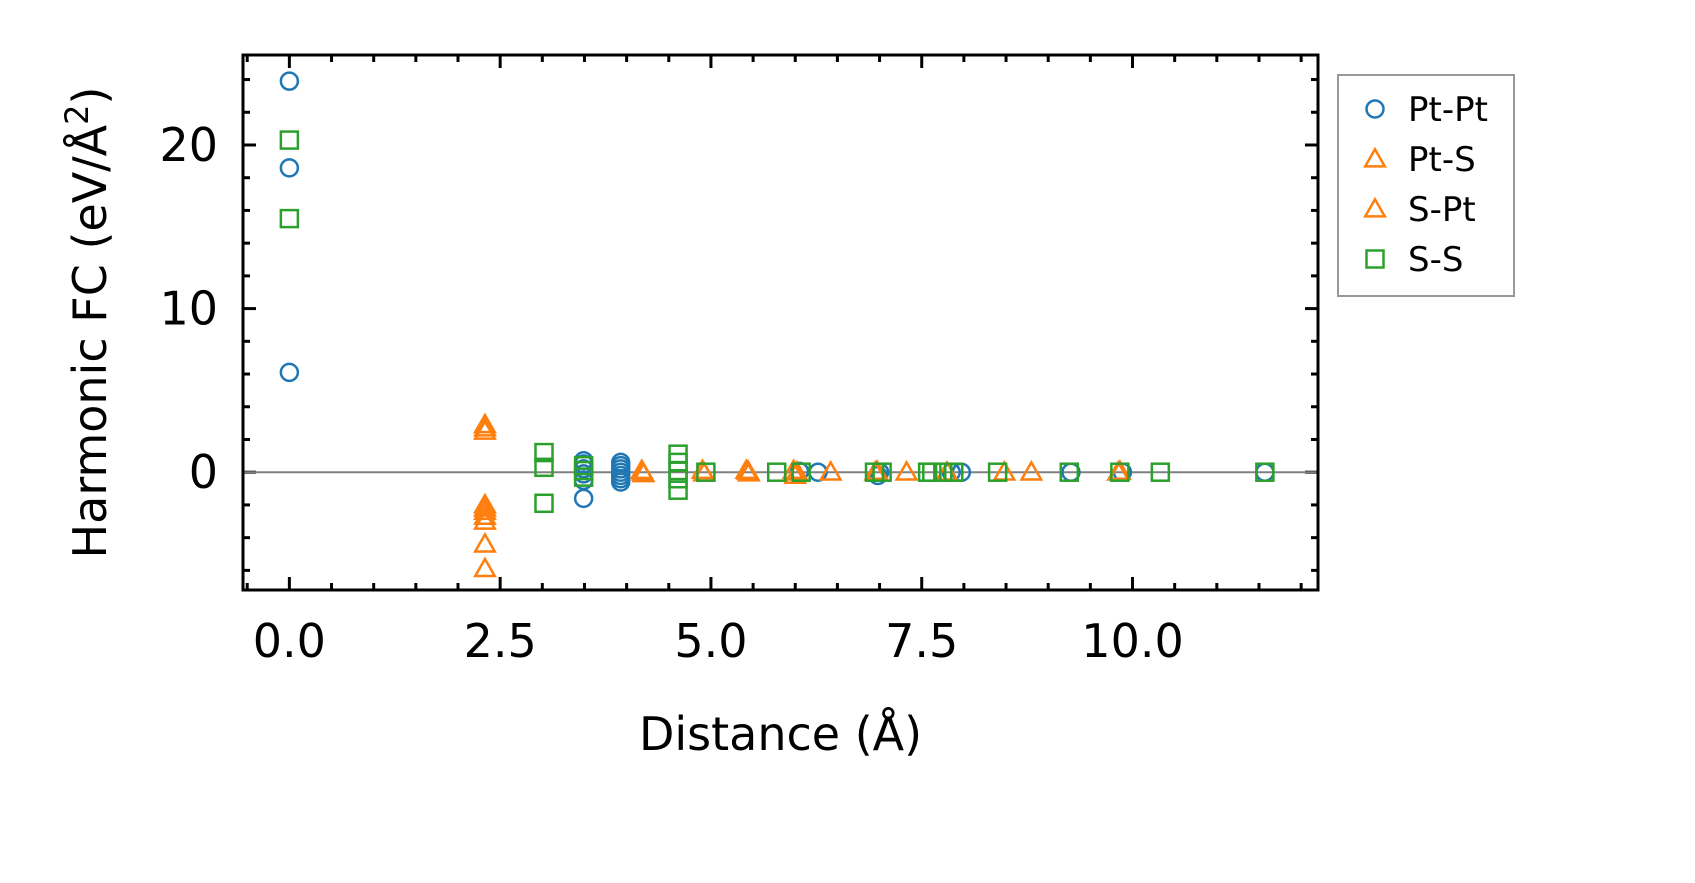  I want to click on y-tick-label: 20, so click(188, 145).